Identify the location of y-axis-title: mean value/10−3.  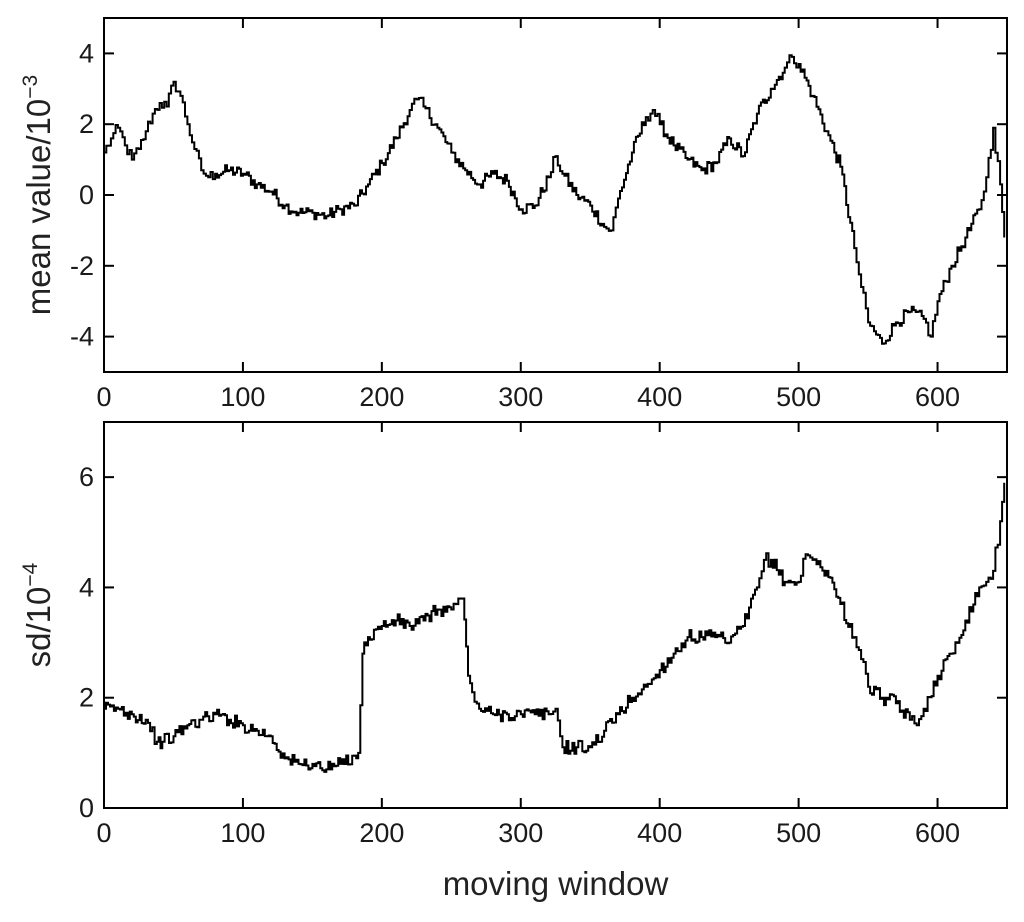
(38, 195).